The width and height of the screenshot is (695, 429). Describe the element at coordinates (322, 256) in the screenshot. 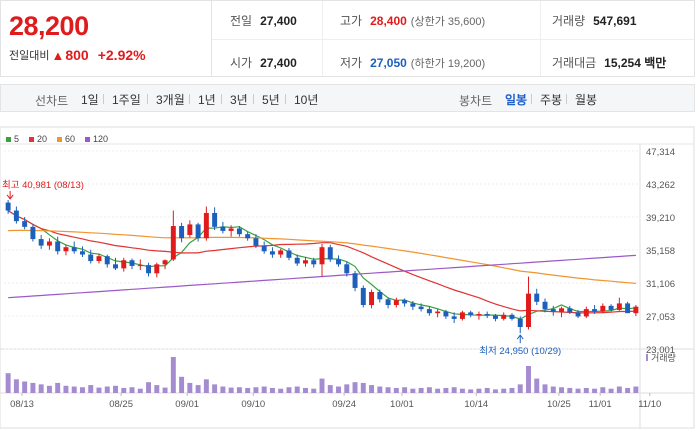

I see `ma60-line` at that location.